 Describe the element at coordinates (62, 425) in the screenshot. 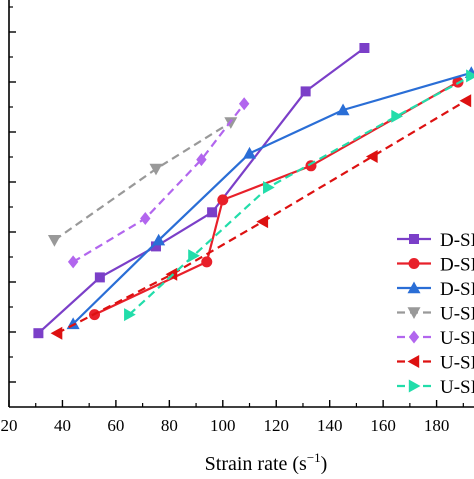

I see `x-tick-label-40: 40` at that location.